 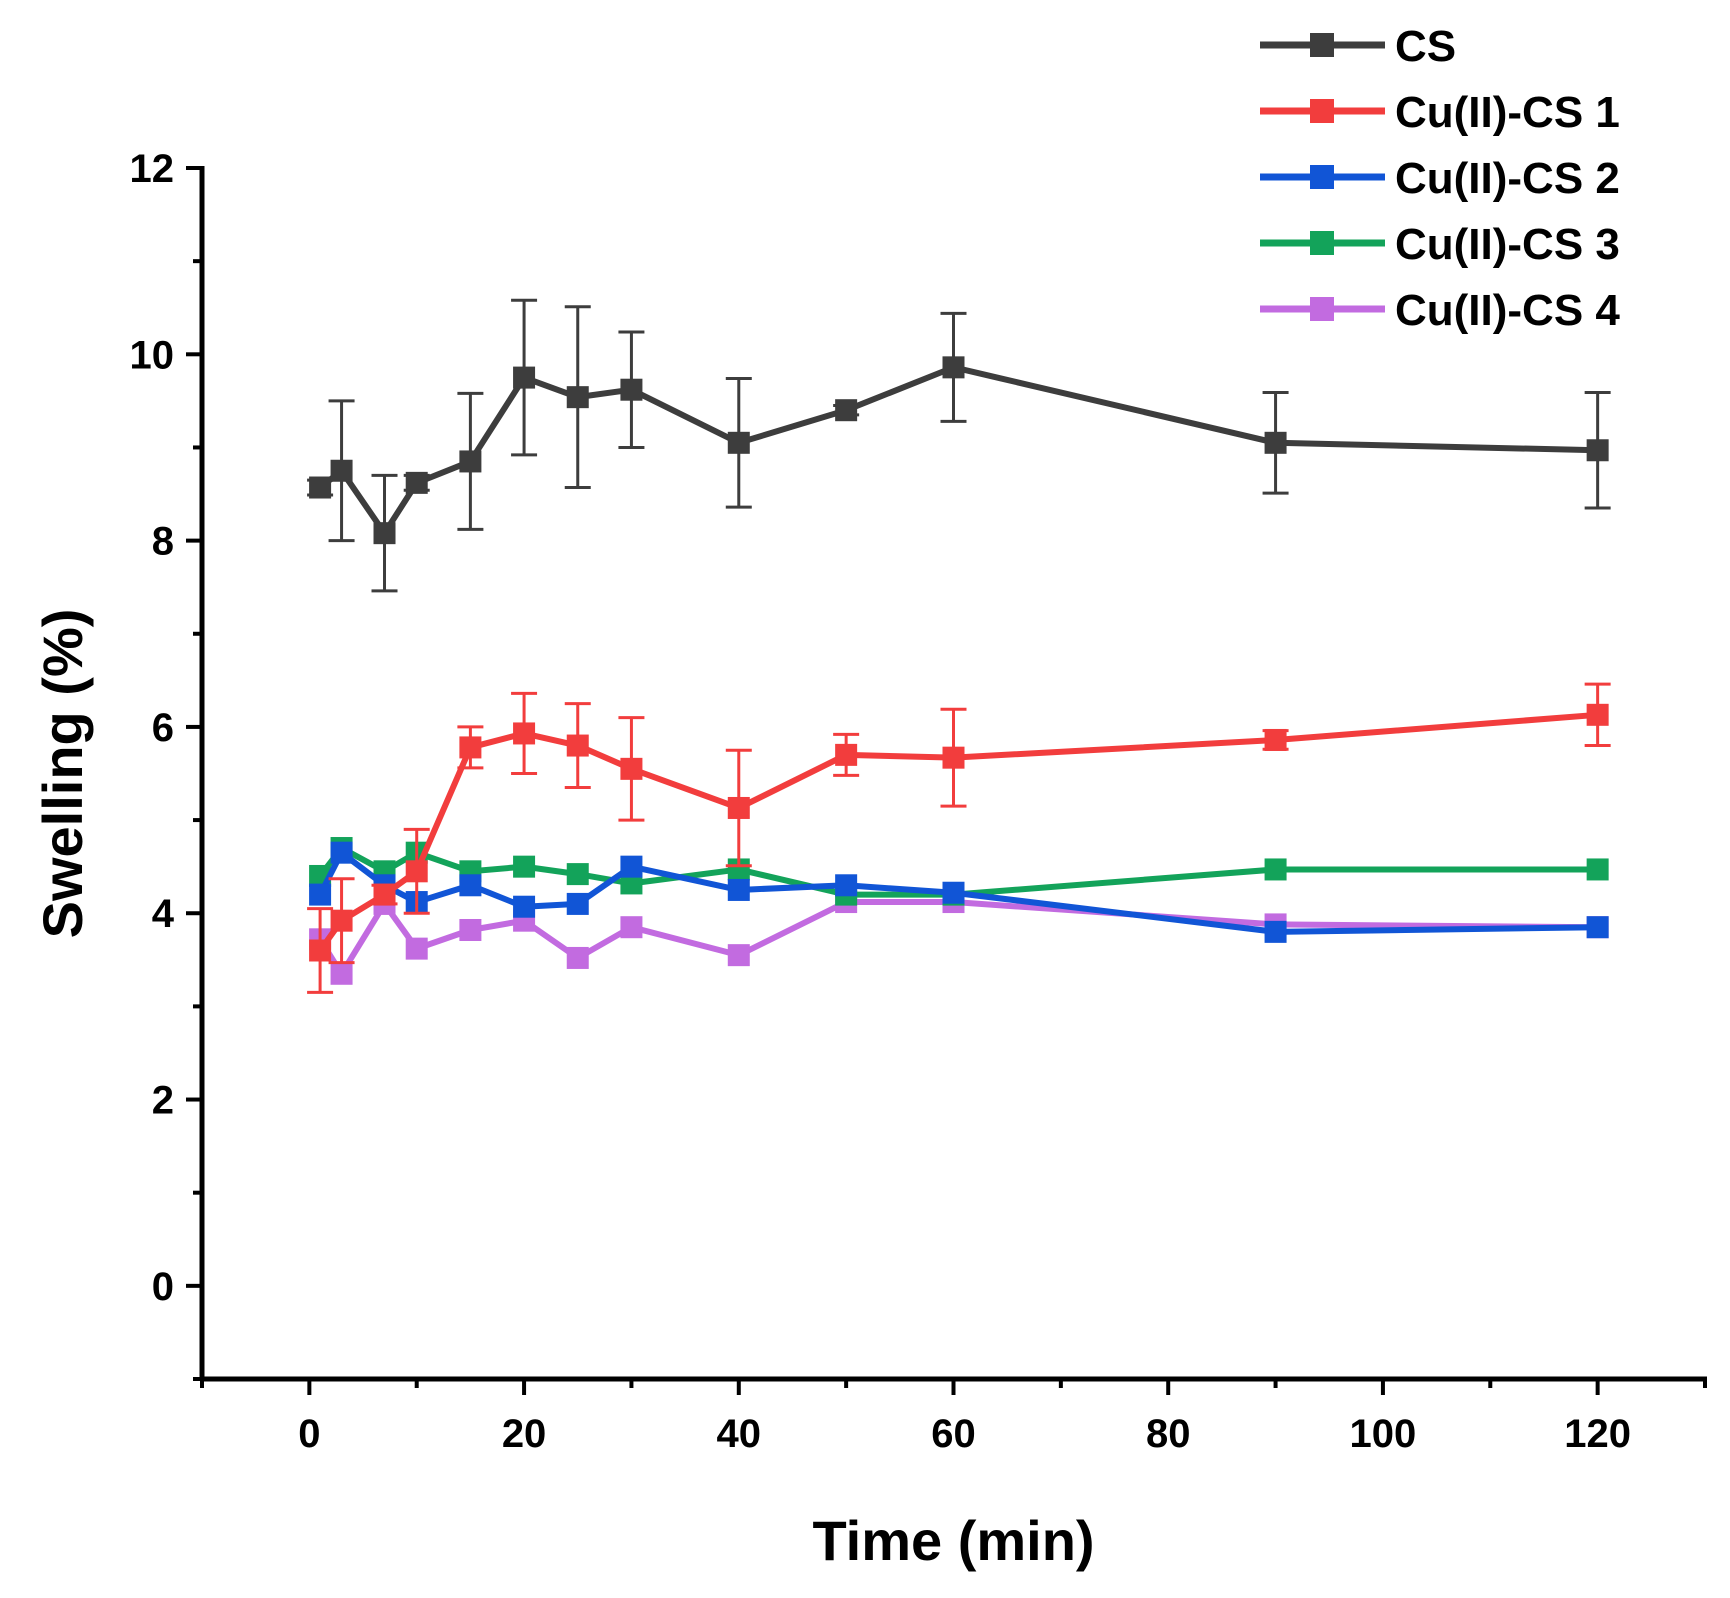 What do you see at coordinates (163, 542) in the screenshot?
I see `y-tick-label: 8` at bounding box center [163, 542].